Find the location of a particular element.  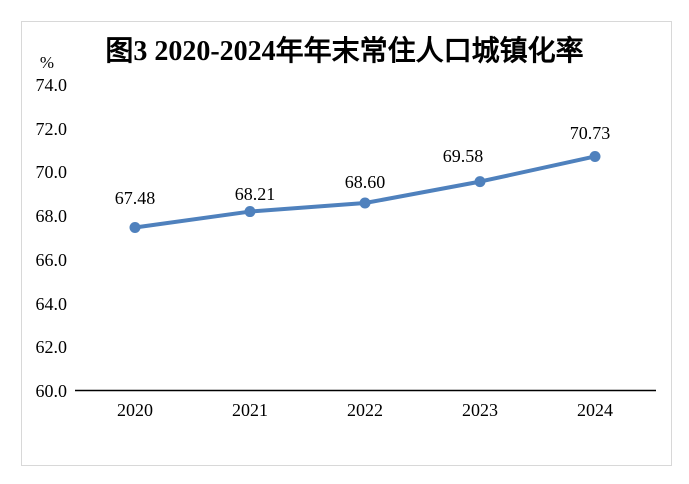

x-tick-label: 2020 is located at coordinates (135, 410).